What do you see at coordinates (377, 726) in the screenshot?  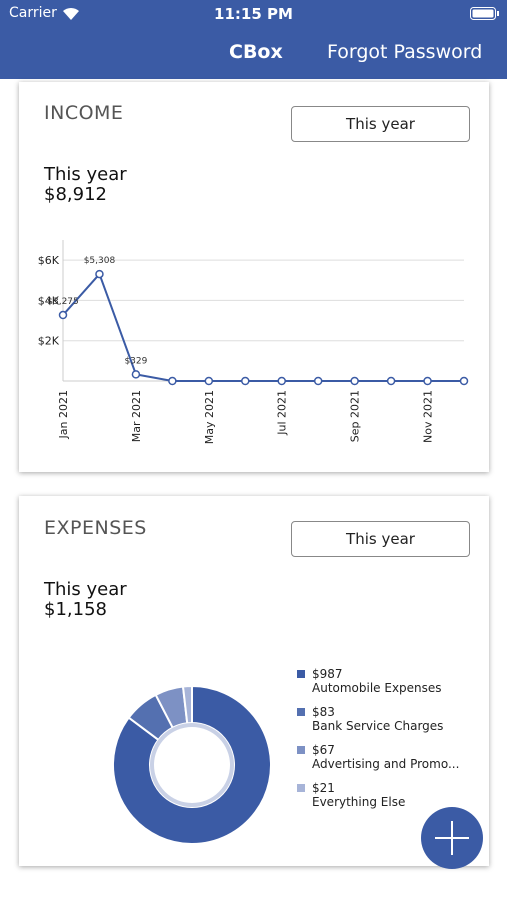 I see `legend-label: Bank Service Charges` at bounding box center [377, 726].